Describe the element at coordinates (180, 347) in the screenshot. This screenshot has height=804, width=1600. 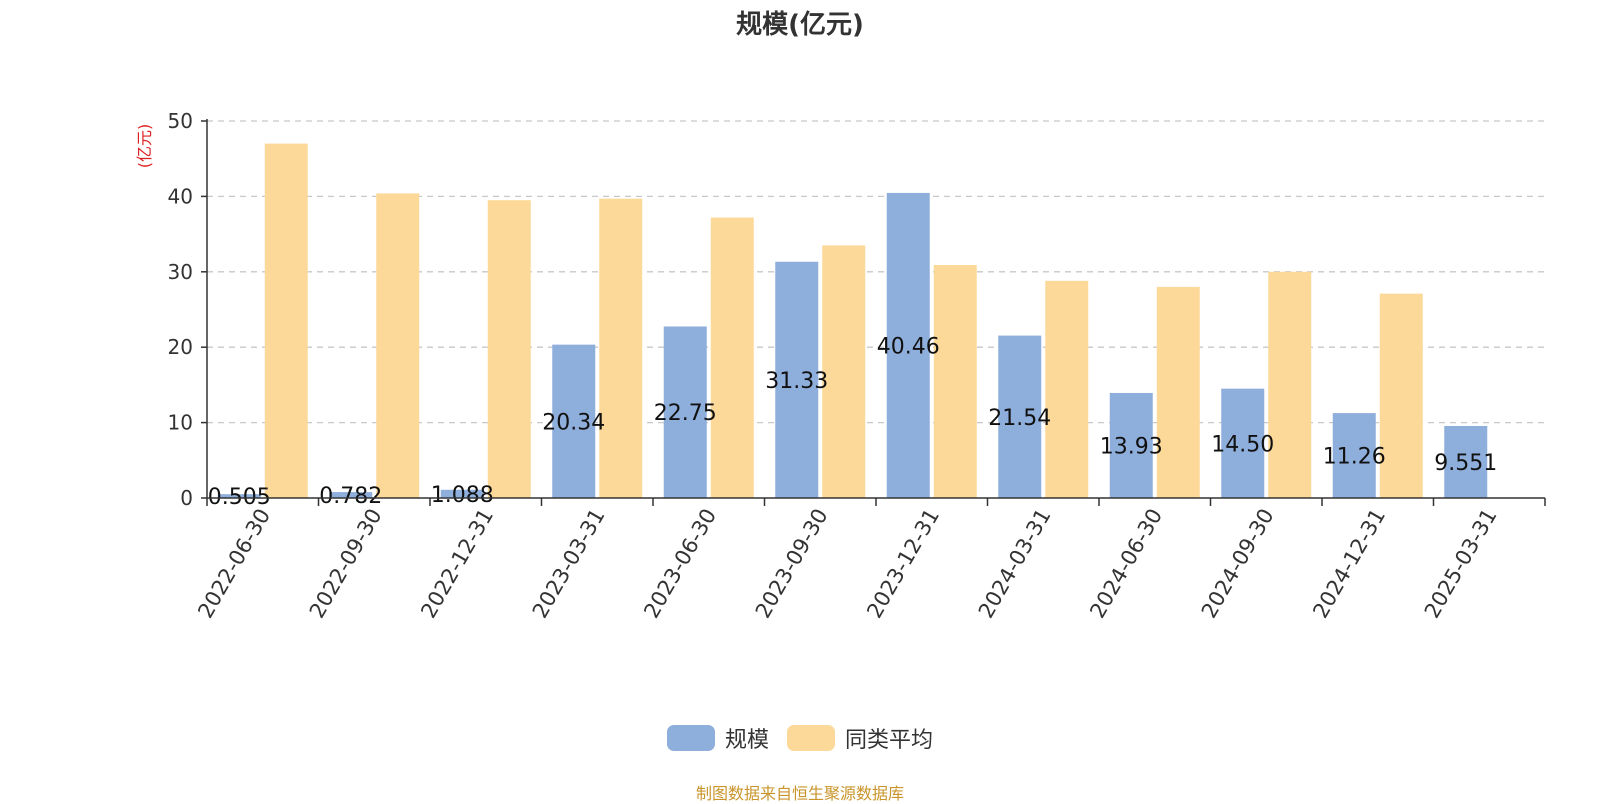
I see `y-tick-label: 20` at that location.